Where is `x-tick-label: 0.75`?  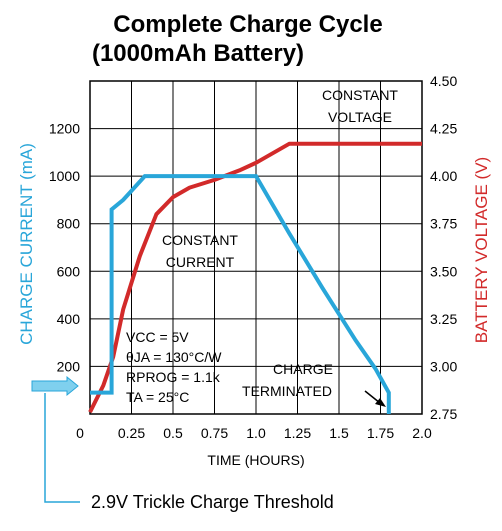
x-tick-label: 0.75 is located at coordinates (214, 433).